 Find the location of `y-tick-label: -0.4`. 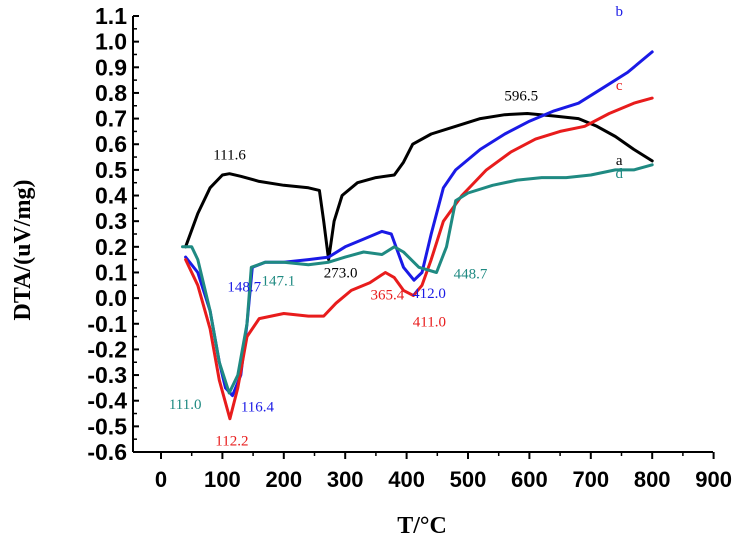

y-tick-label: -0.4 is located at coordinates (107, 401).